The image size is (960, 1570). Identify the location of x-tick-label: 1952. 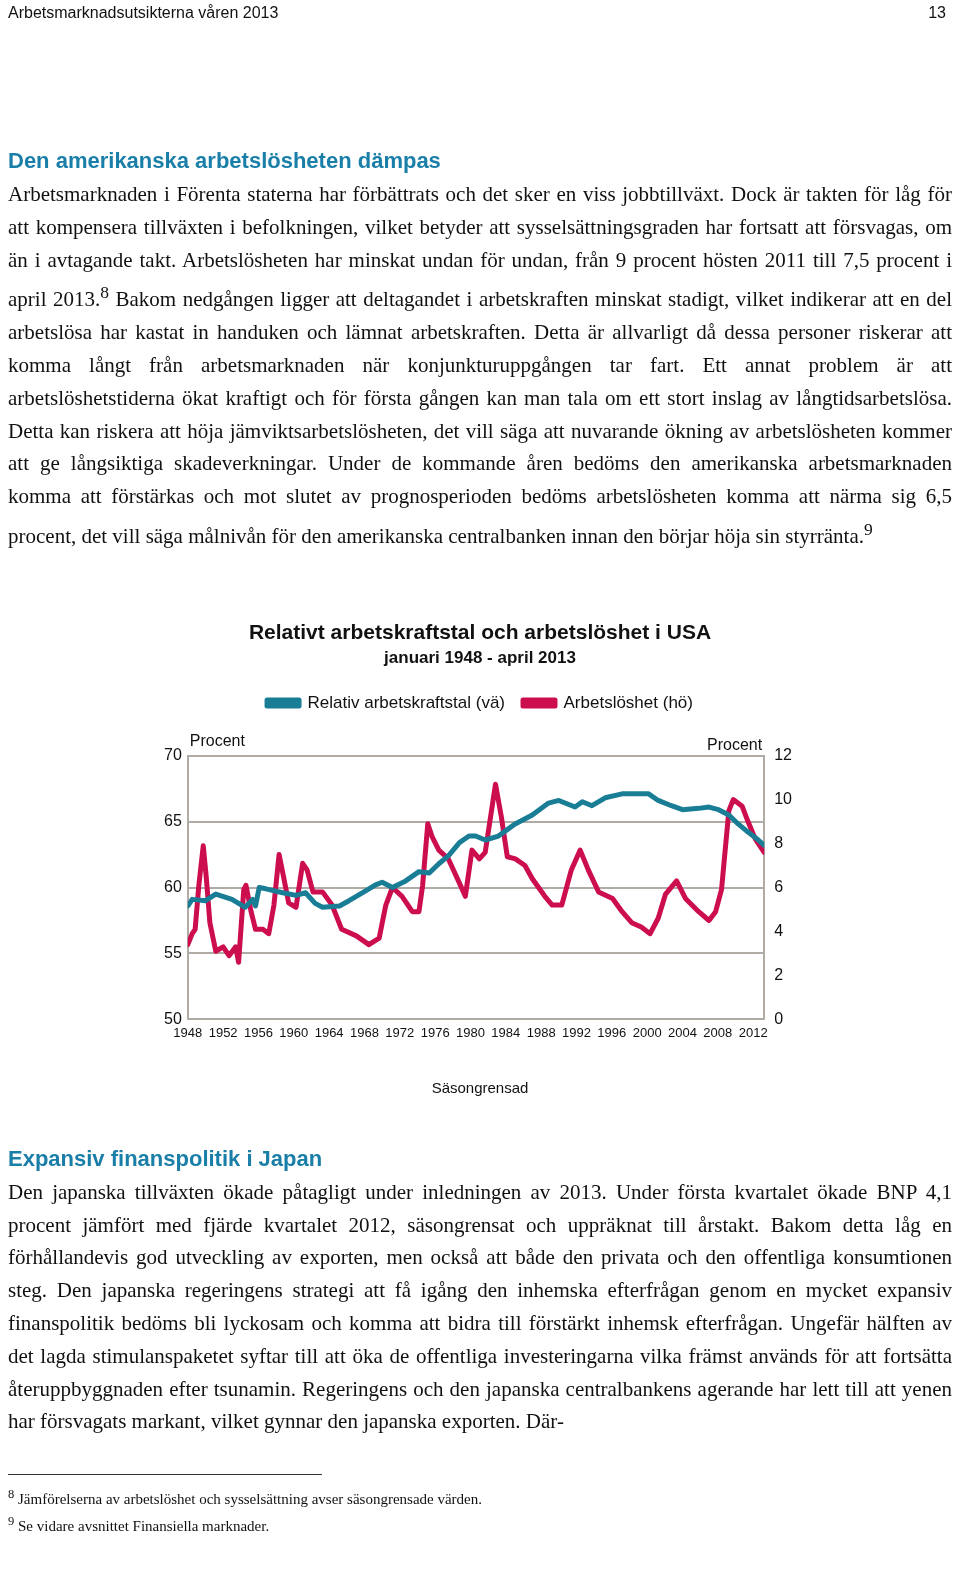
(223, 1032).